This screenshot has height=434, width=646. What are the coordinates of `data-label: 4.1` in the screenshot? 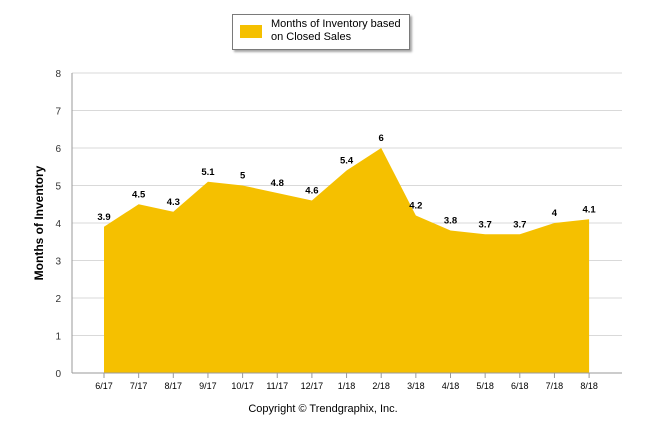 It's located at (589, 209).